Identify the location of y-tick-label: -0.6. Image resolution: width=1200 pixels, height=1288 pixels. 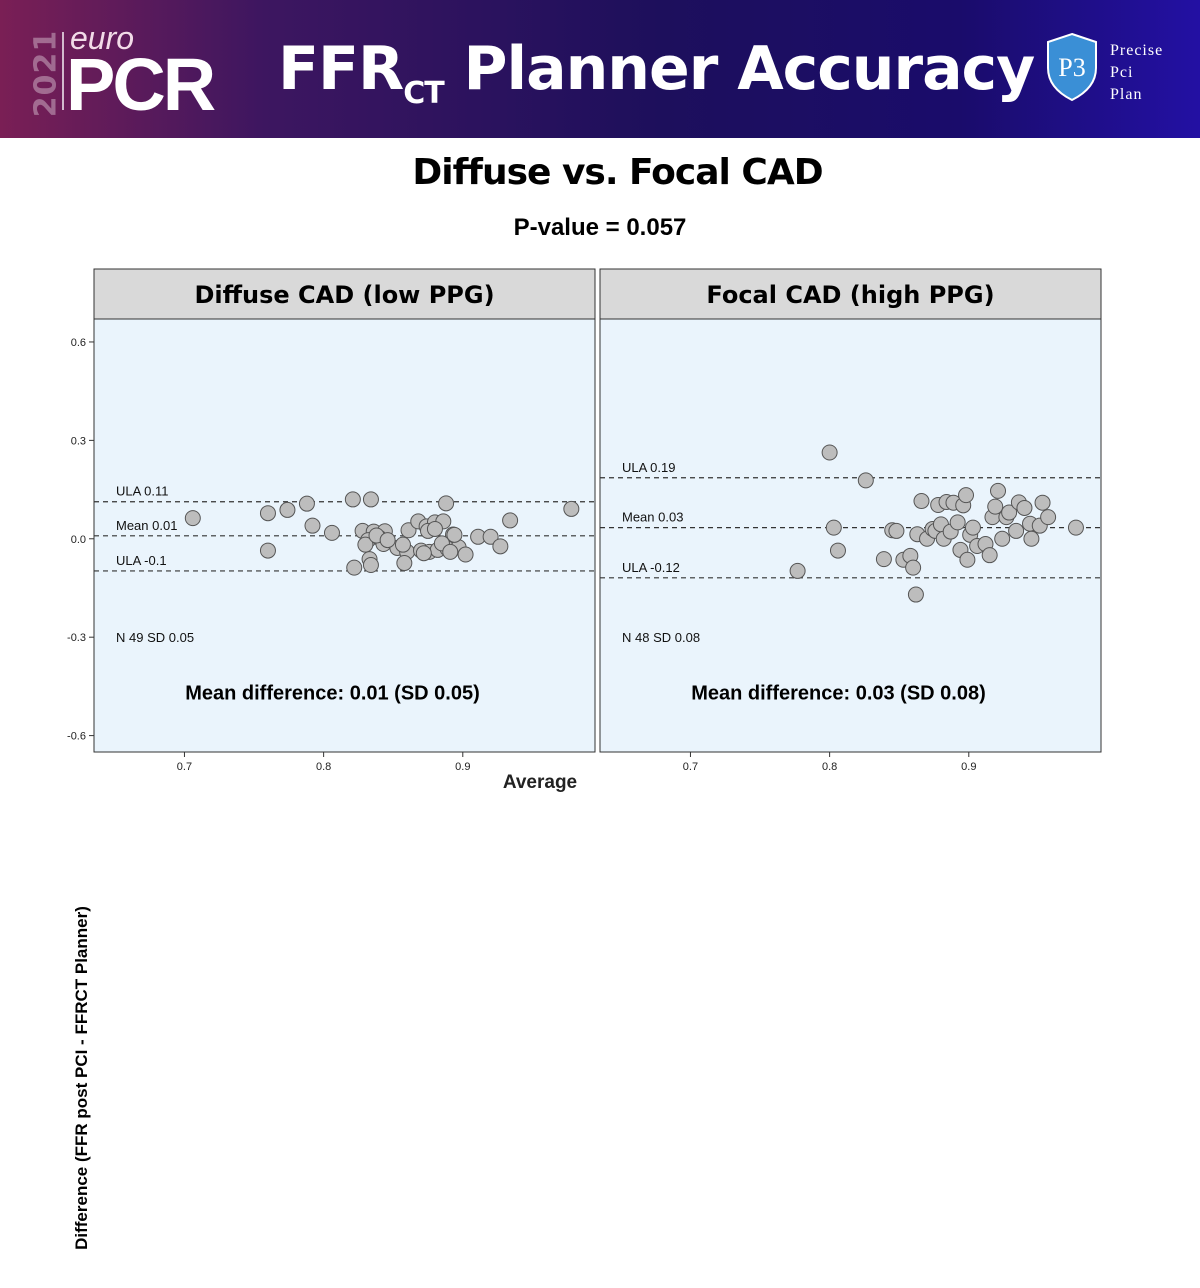
(76, 737).